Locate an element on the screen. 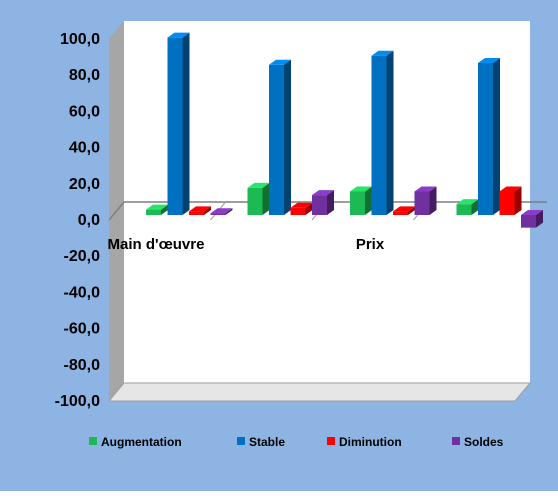  legend-label: Augmentation is located at coordinates (141, 442).